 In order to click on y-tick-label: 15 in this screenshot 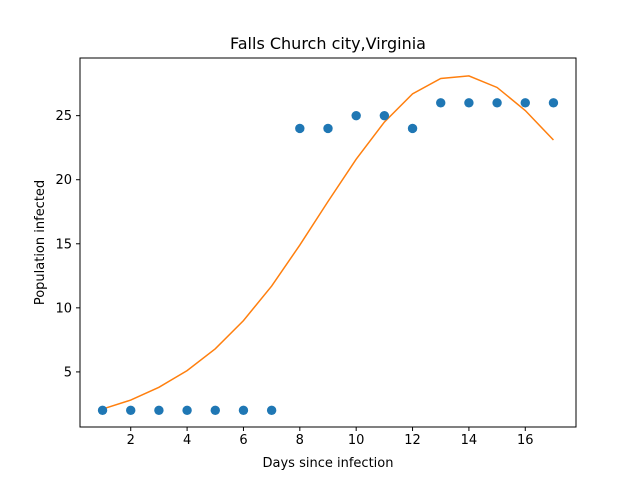, I will do `click(63, 244)`.